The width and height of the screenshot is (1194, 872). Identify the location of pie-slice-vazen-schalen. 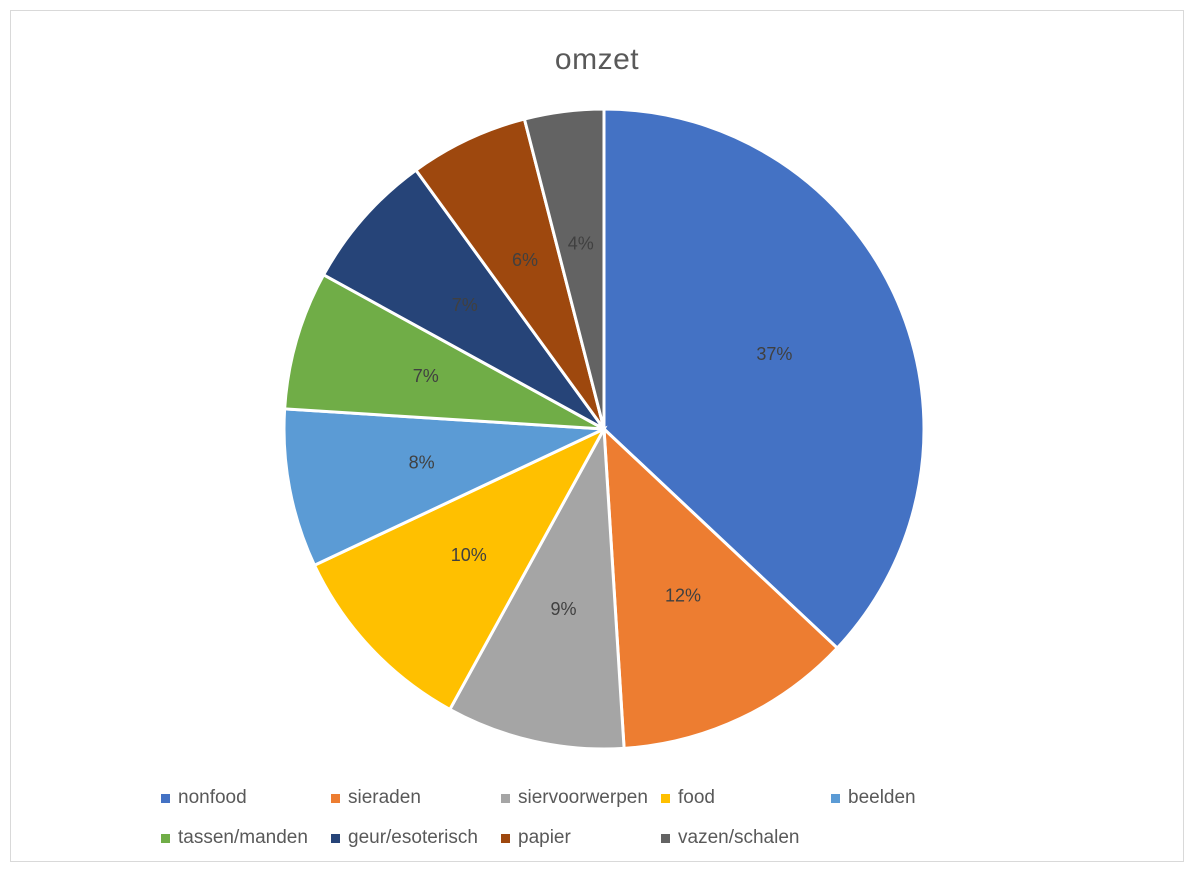
(564, 268).